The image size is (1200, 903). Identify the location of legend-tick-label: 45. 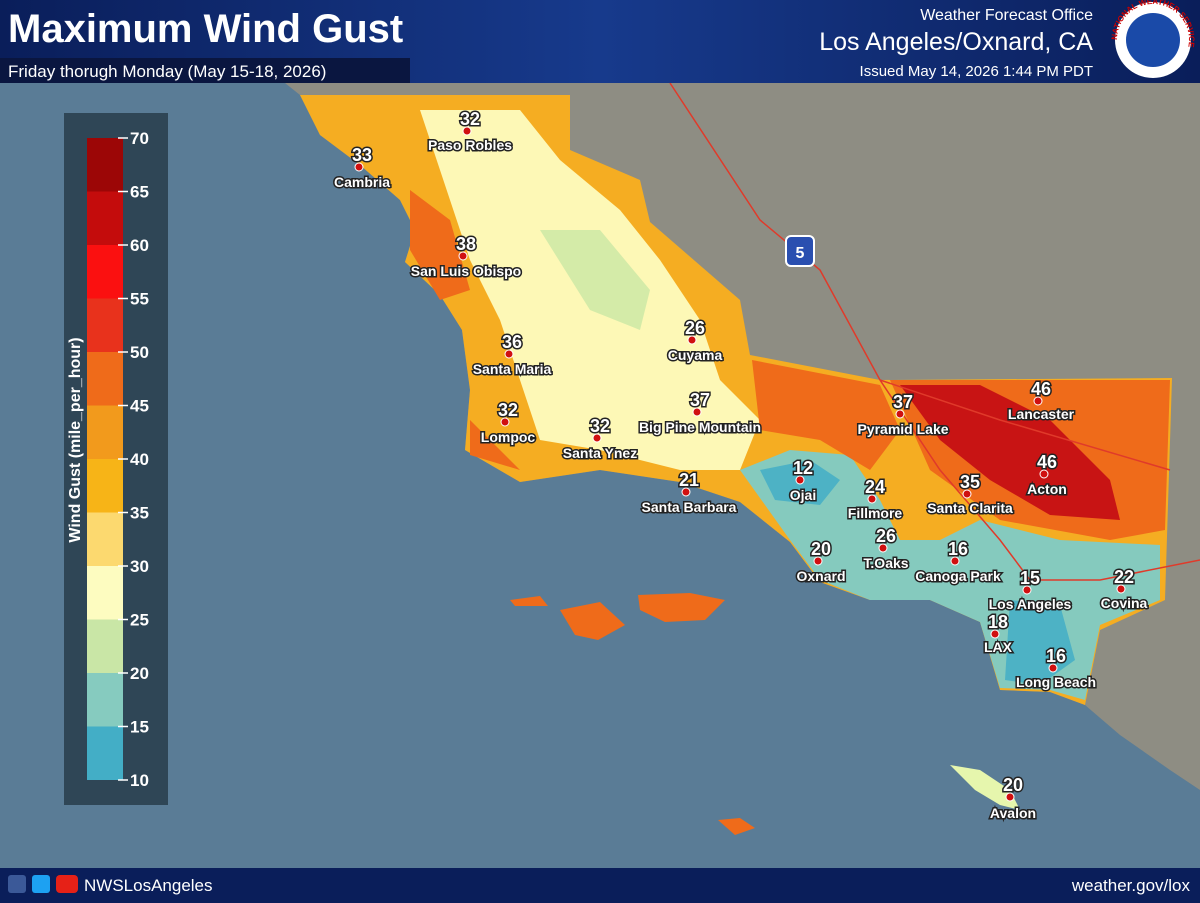
(139, 406).